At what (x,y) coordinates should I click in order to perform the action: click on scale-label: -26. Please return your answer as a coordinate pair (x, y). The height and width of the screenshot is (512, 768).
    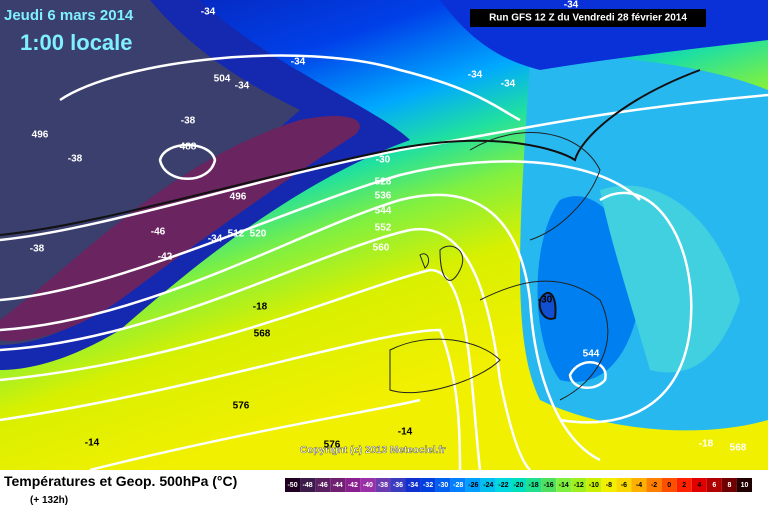
    Looking at the image, I should click on (473, 485).